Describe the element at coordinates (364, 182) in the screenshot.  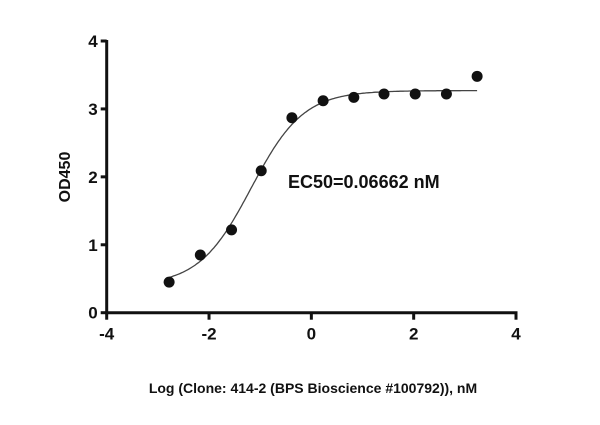
I see `ec50-annotation: EC50=0.06662 nM` at that location.